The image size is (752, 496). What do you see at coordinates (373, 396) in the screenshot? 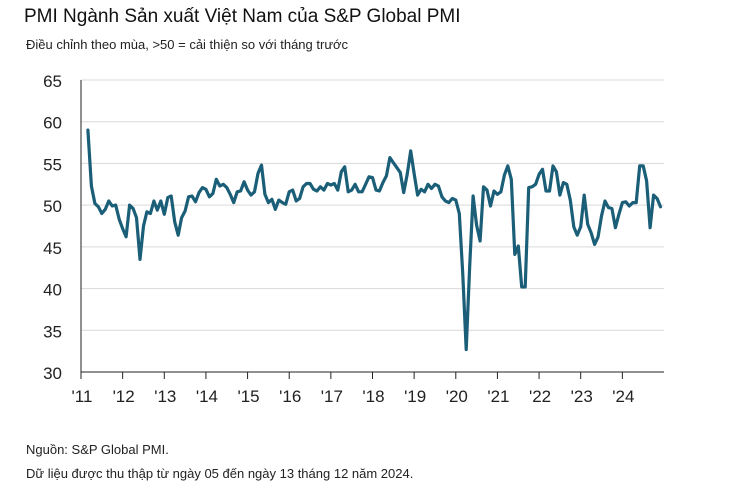
I see `x-tick-label: '18` at bounding box center [373, 396].